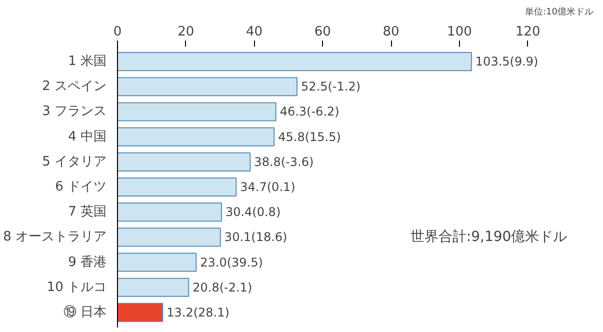 Image resolution: width=603 pixels, height=332 pixels. Describe the element at coordinates (459, 32) in the screenshot. I see `x-tick-label: 100` at that location.